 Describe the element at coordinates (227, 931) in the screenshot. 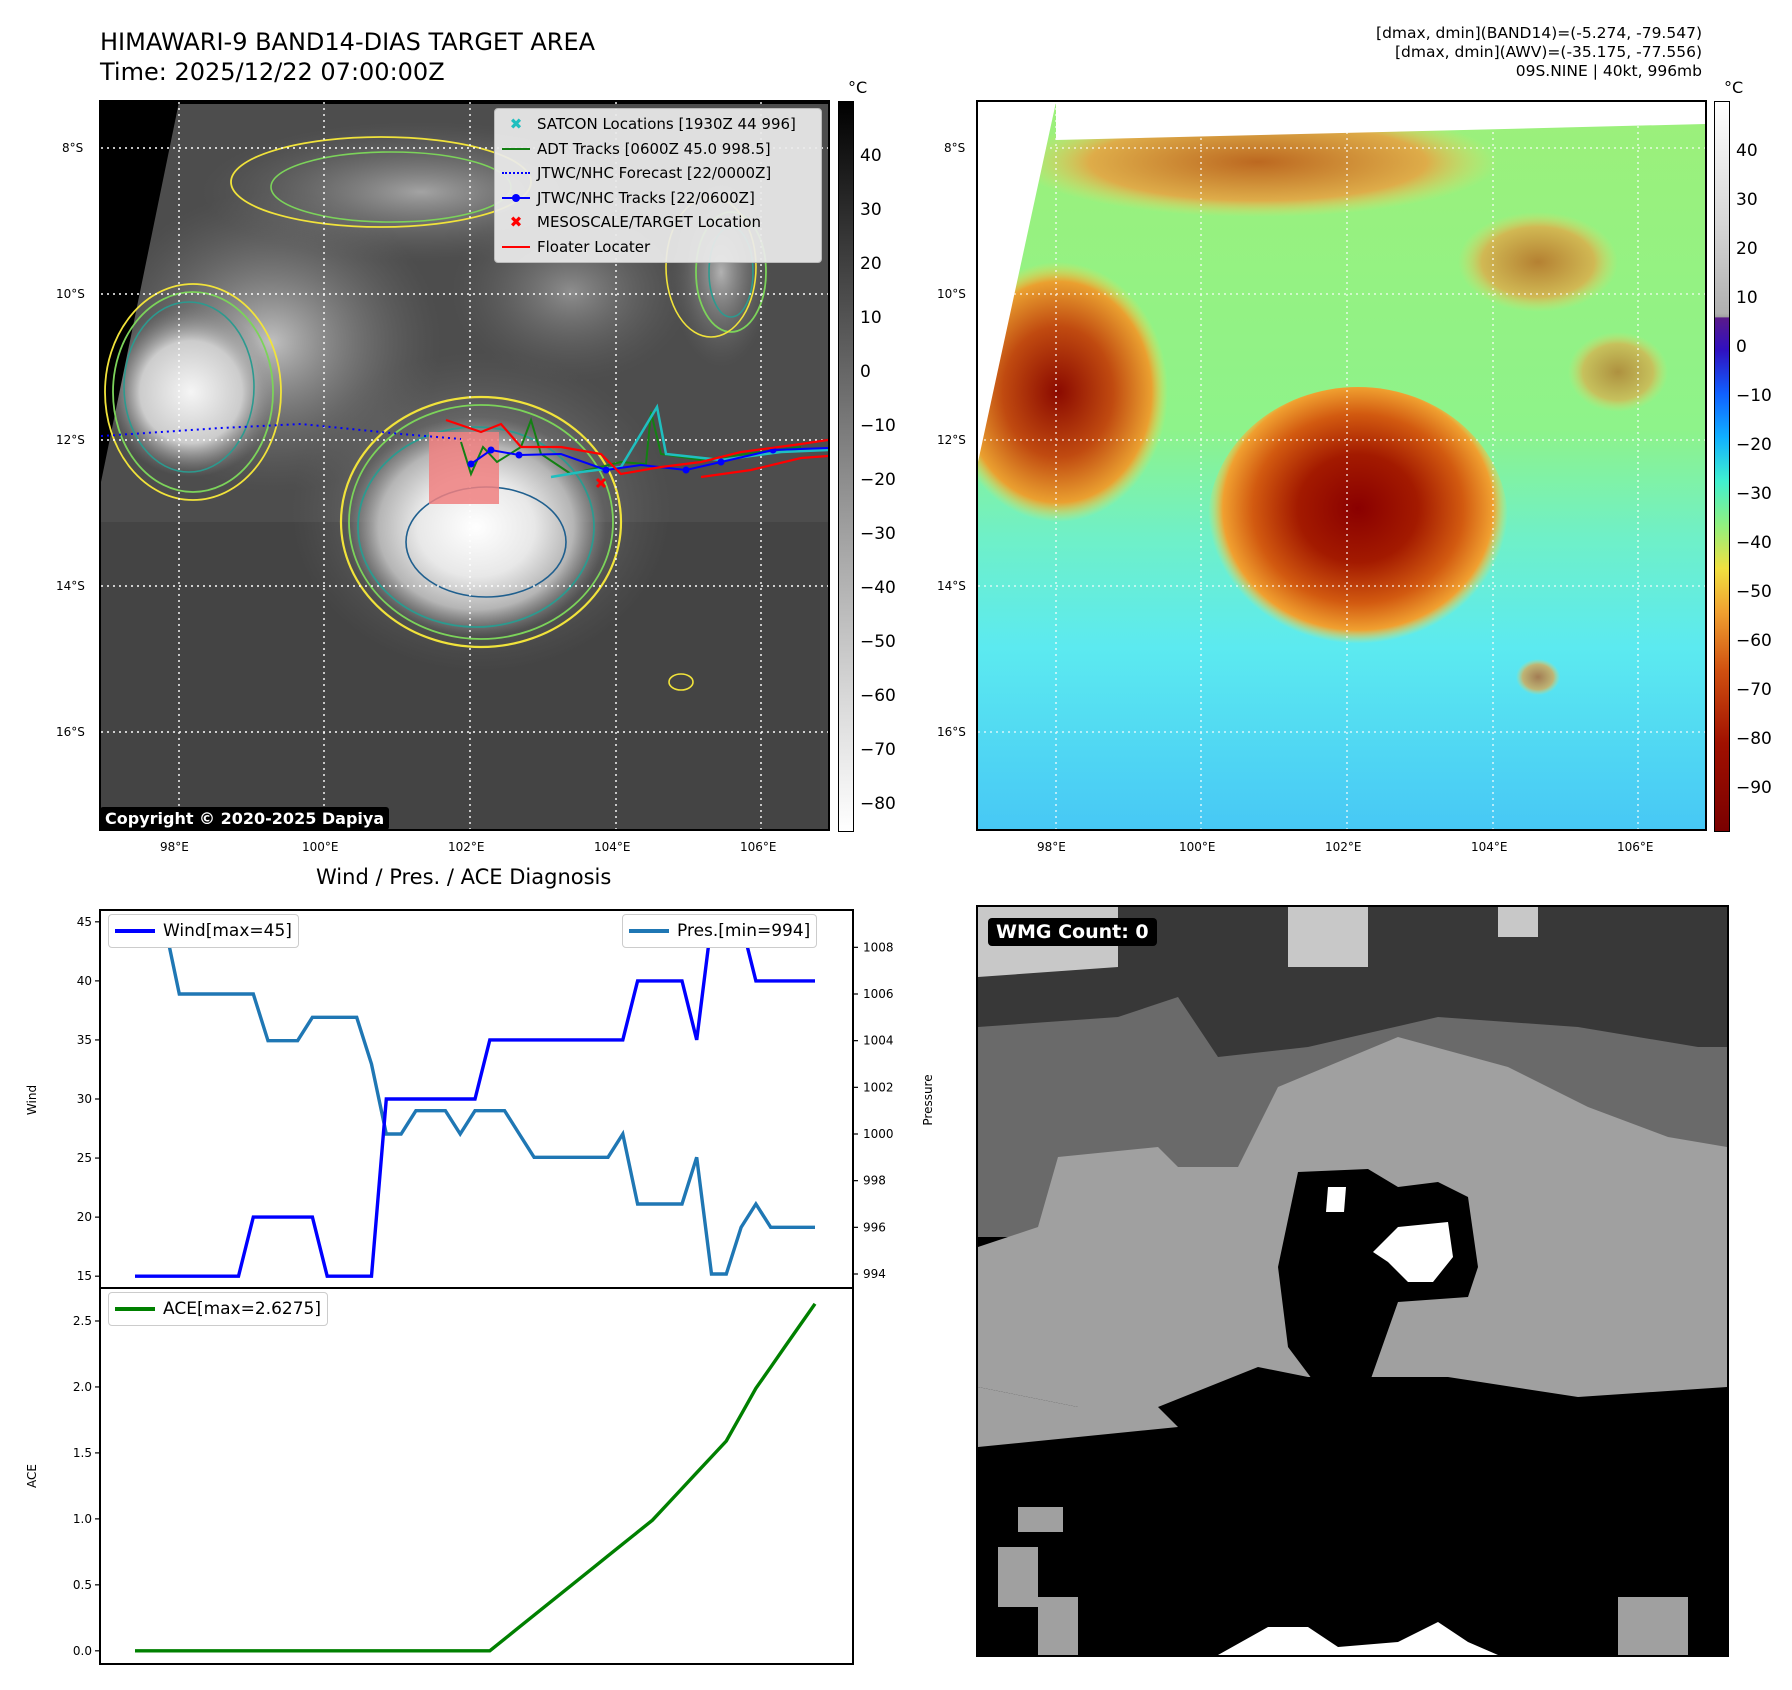

I see `wind-legend-label: Wind[max=45]` at that location.